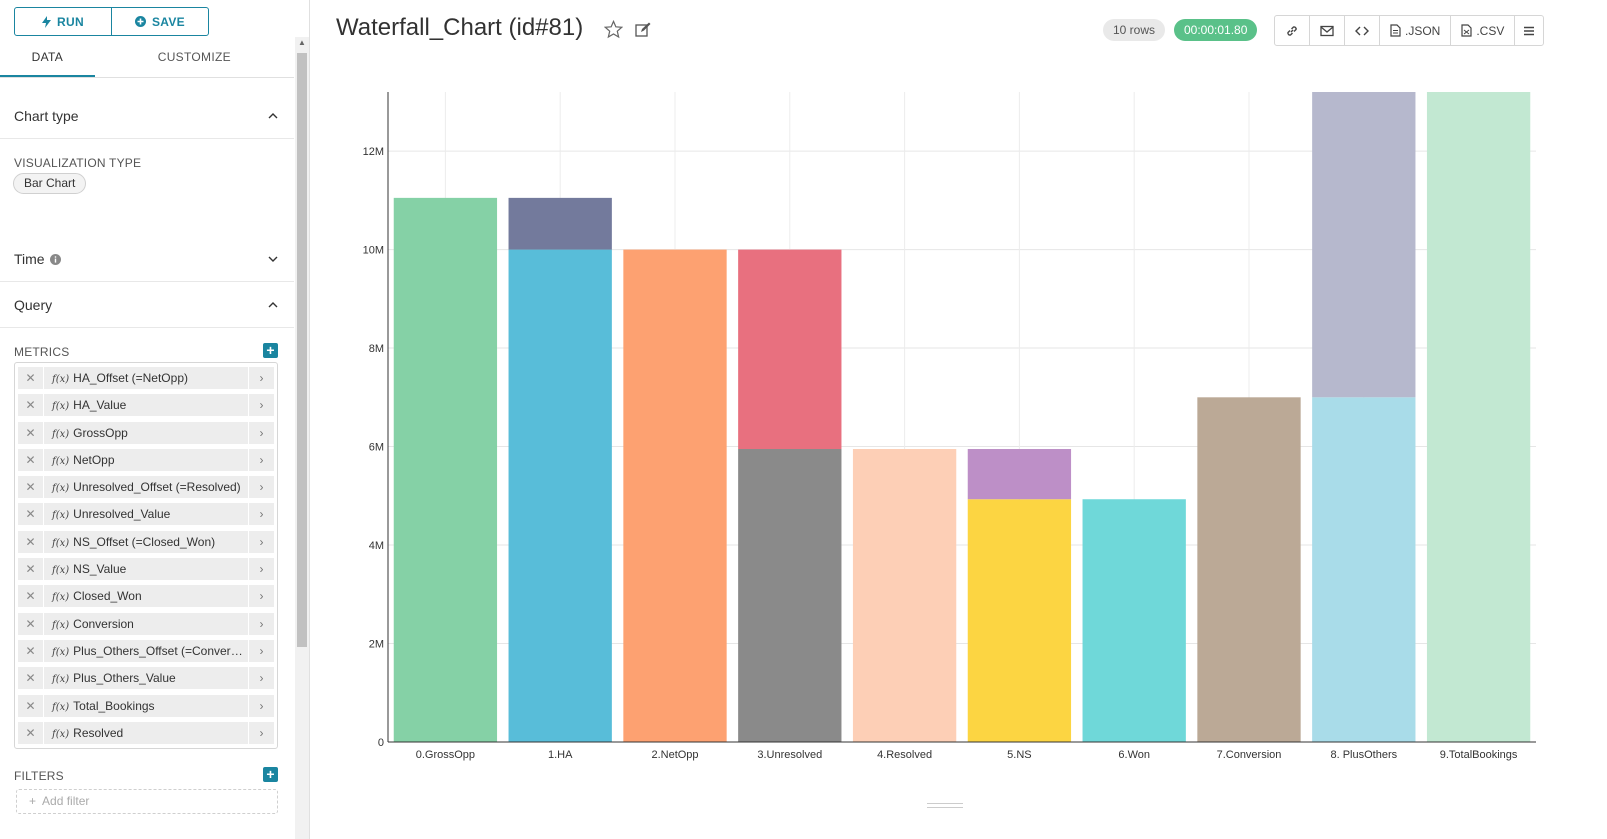  What do you see at coordinates (302, 350) in the screenshot?
I see `scrollbar-thumb` at bounding box center [302, 350].